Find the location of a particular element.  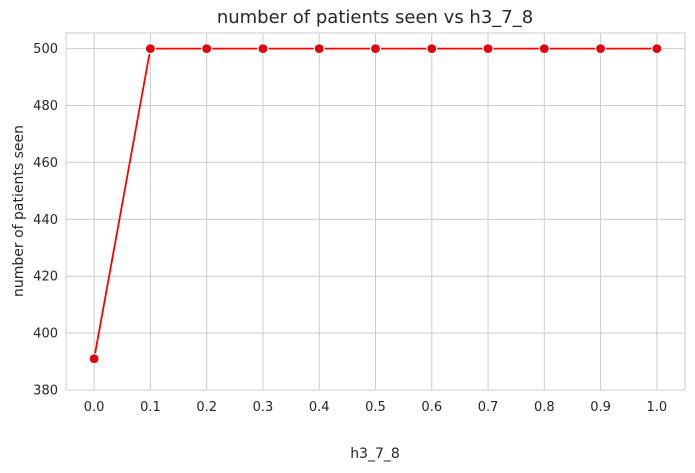

y-tick-labels: 380 400 420 440 460 480 500 is located at coordinates (45, 220).